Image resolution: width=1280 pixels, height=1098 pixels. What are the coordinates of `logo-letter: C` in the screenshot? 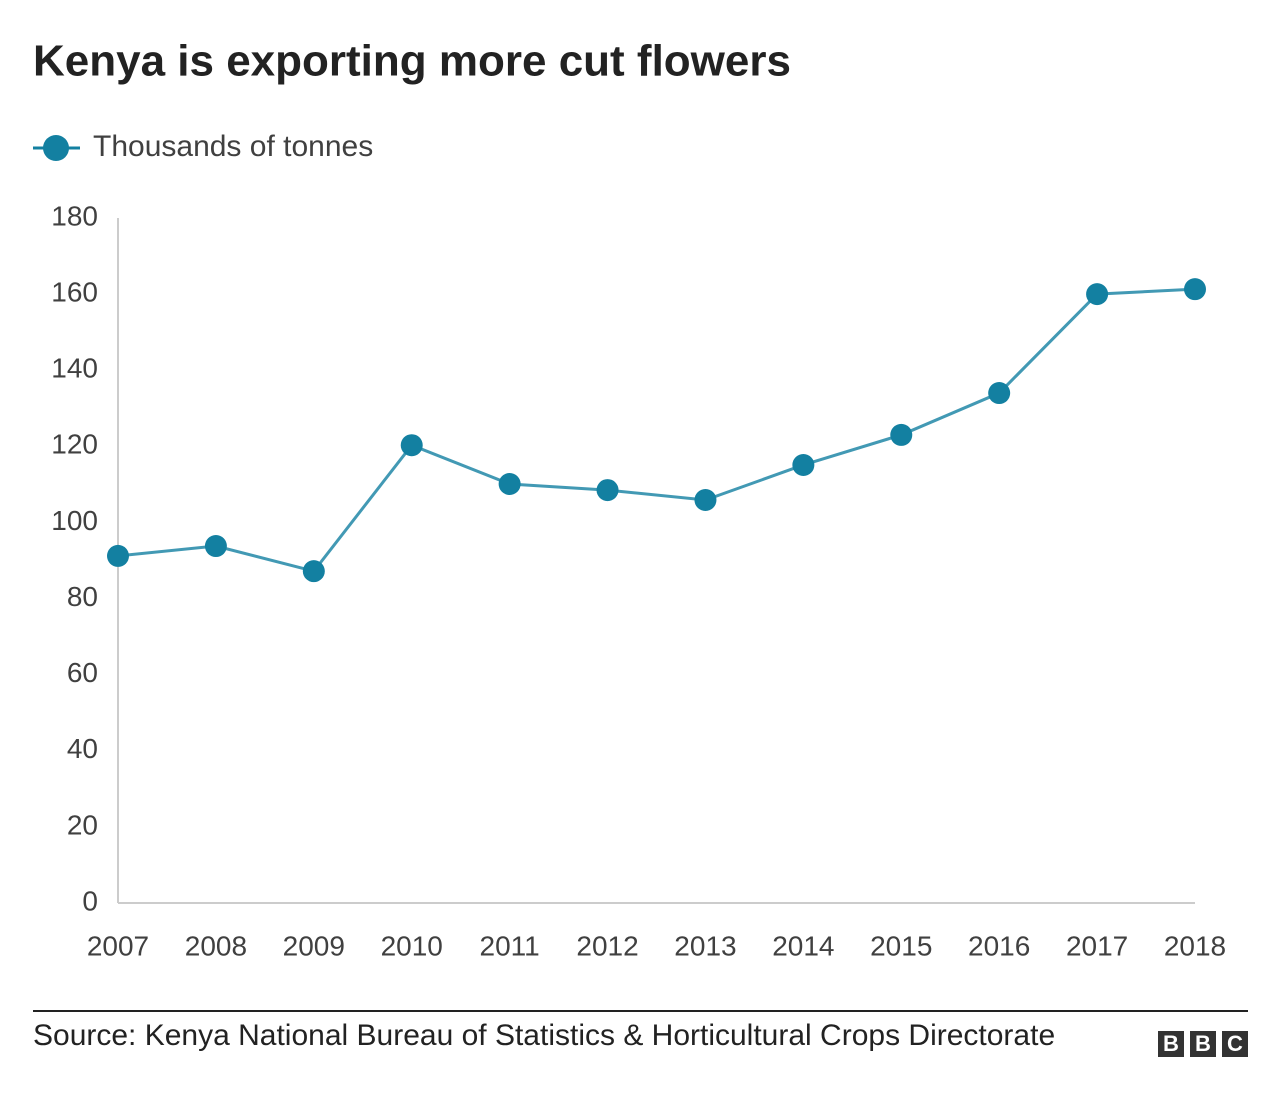 It's located at (1235, 1043).